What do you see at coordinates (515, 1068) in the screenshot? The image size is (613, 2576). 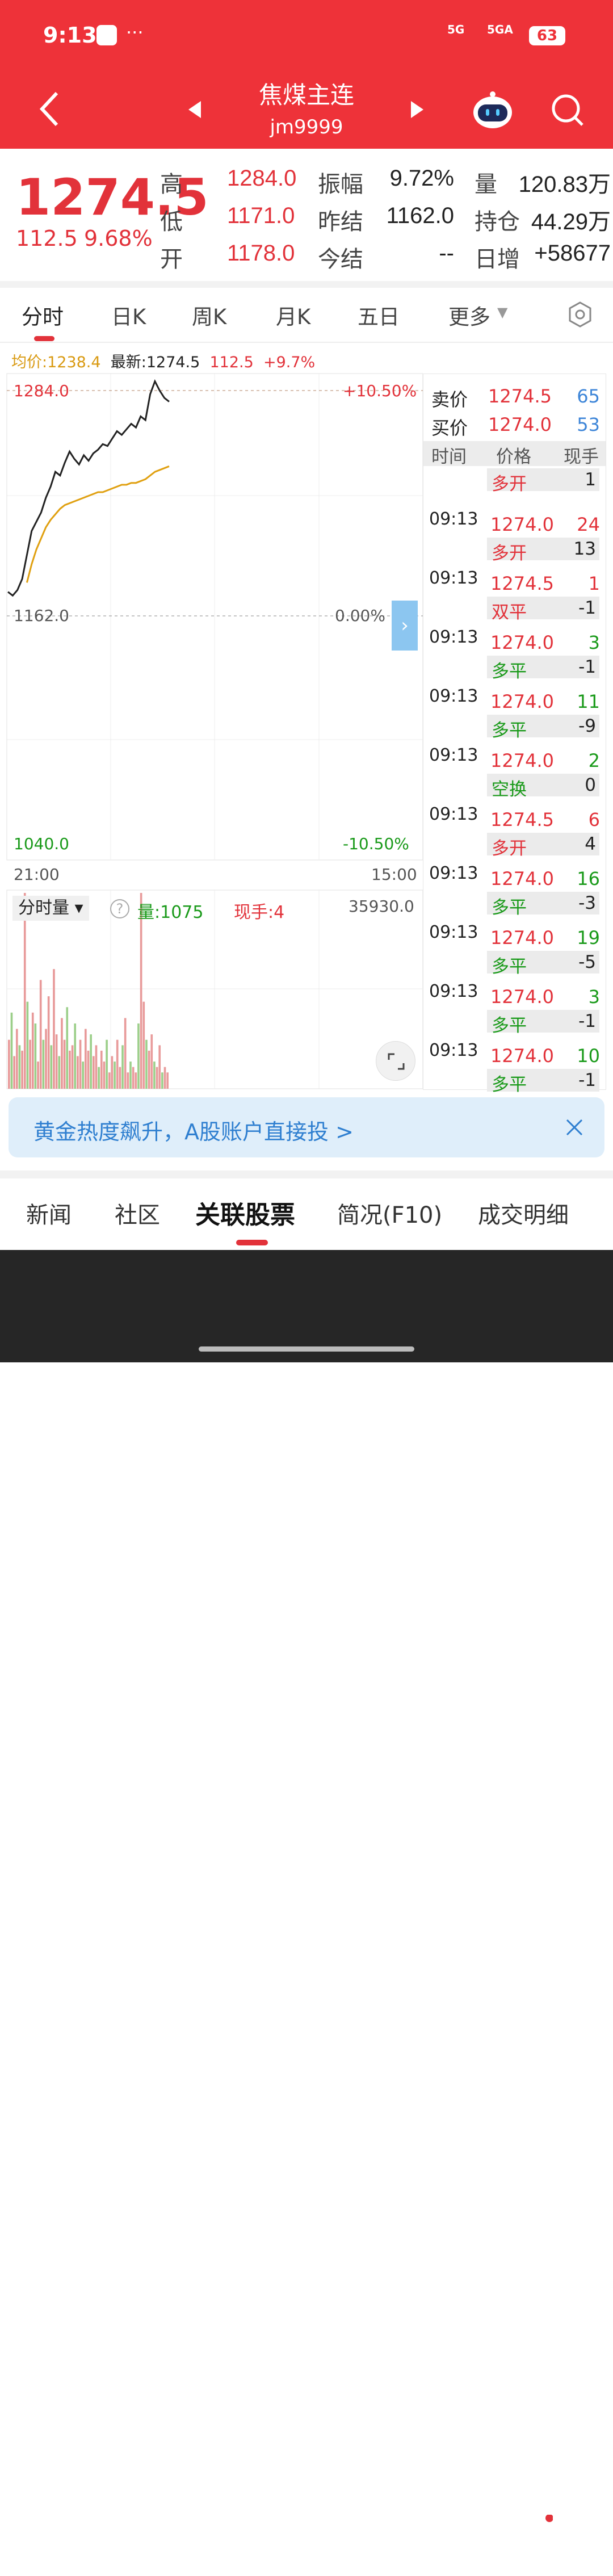 I see `tick-row: 09:13 1274.0 10 多平 -1` at bounding box center [515, 1068].